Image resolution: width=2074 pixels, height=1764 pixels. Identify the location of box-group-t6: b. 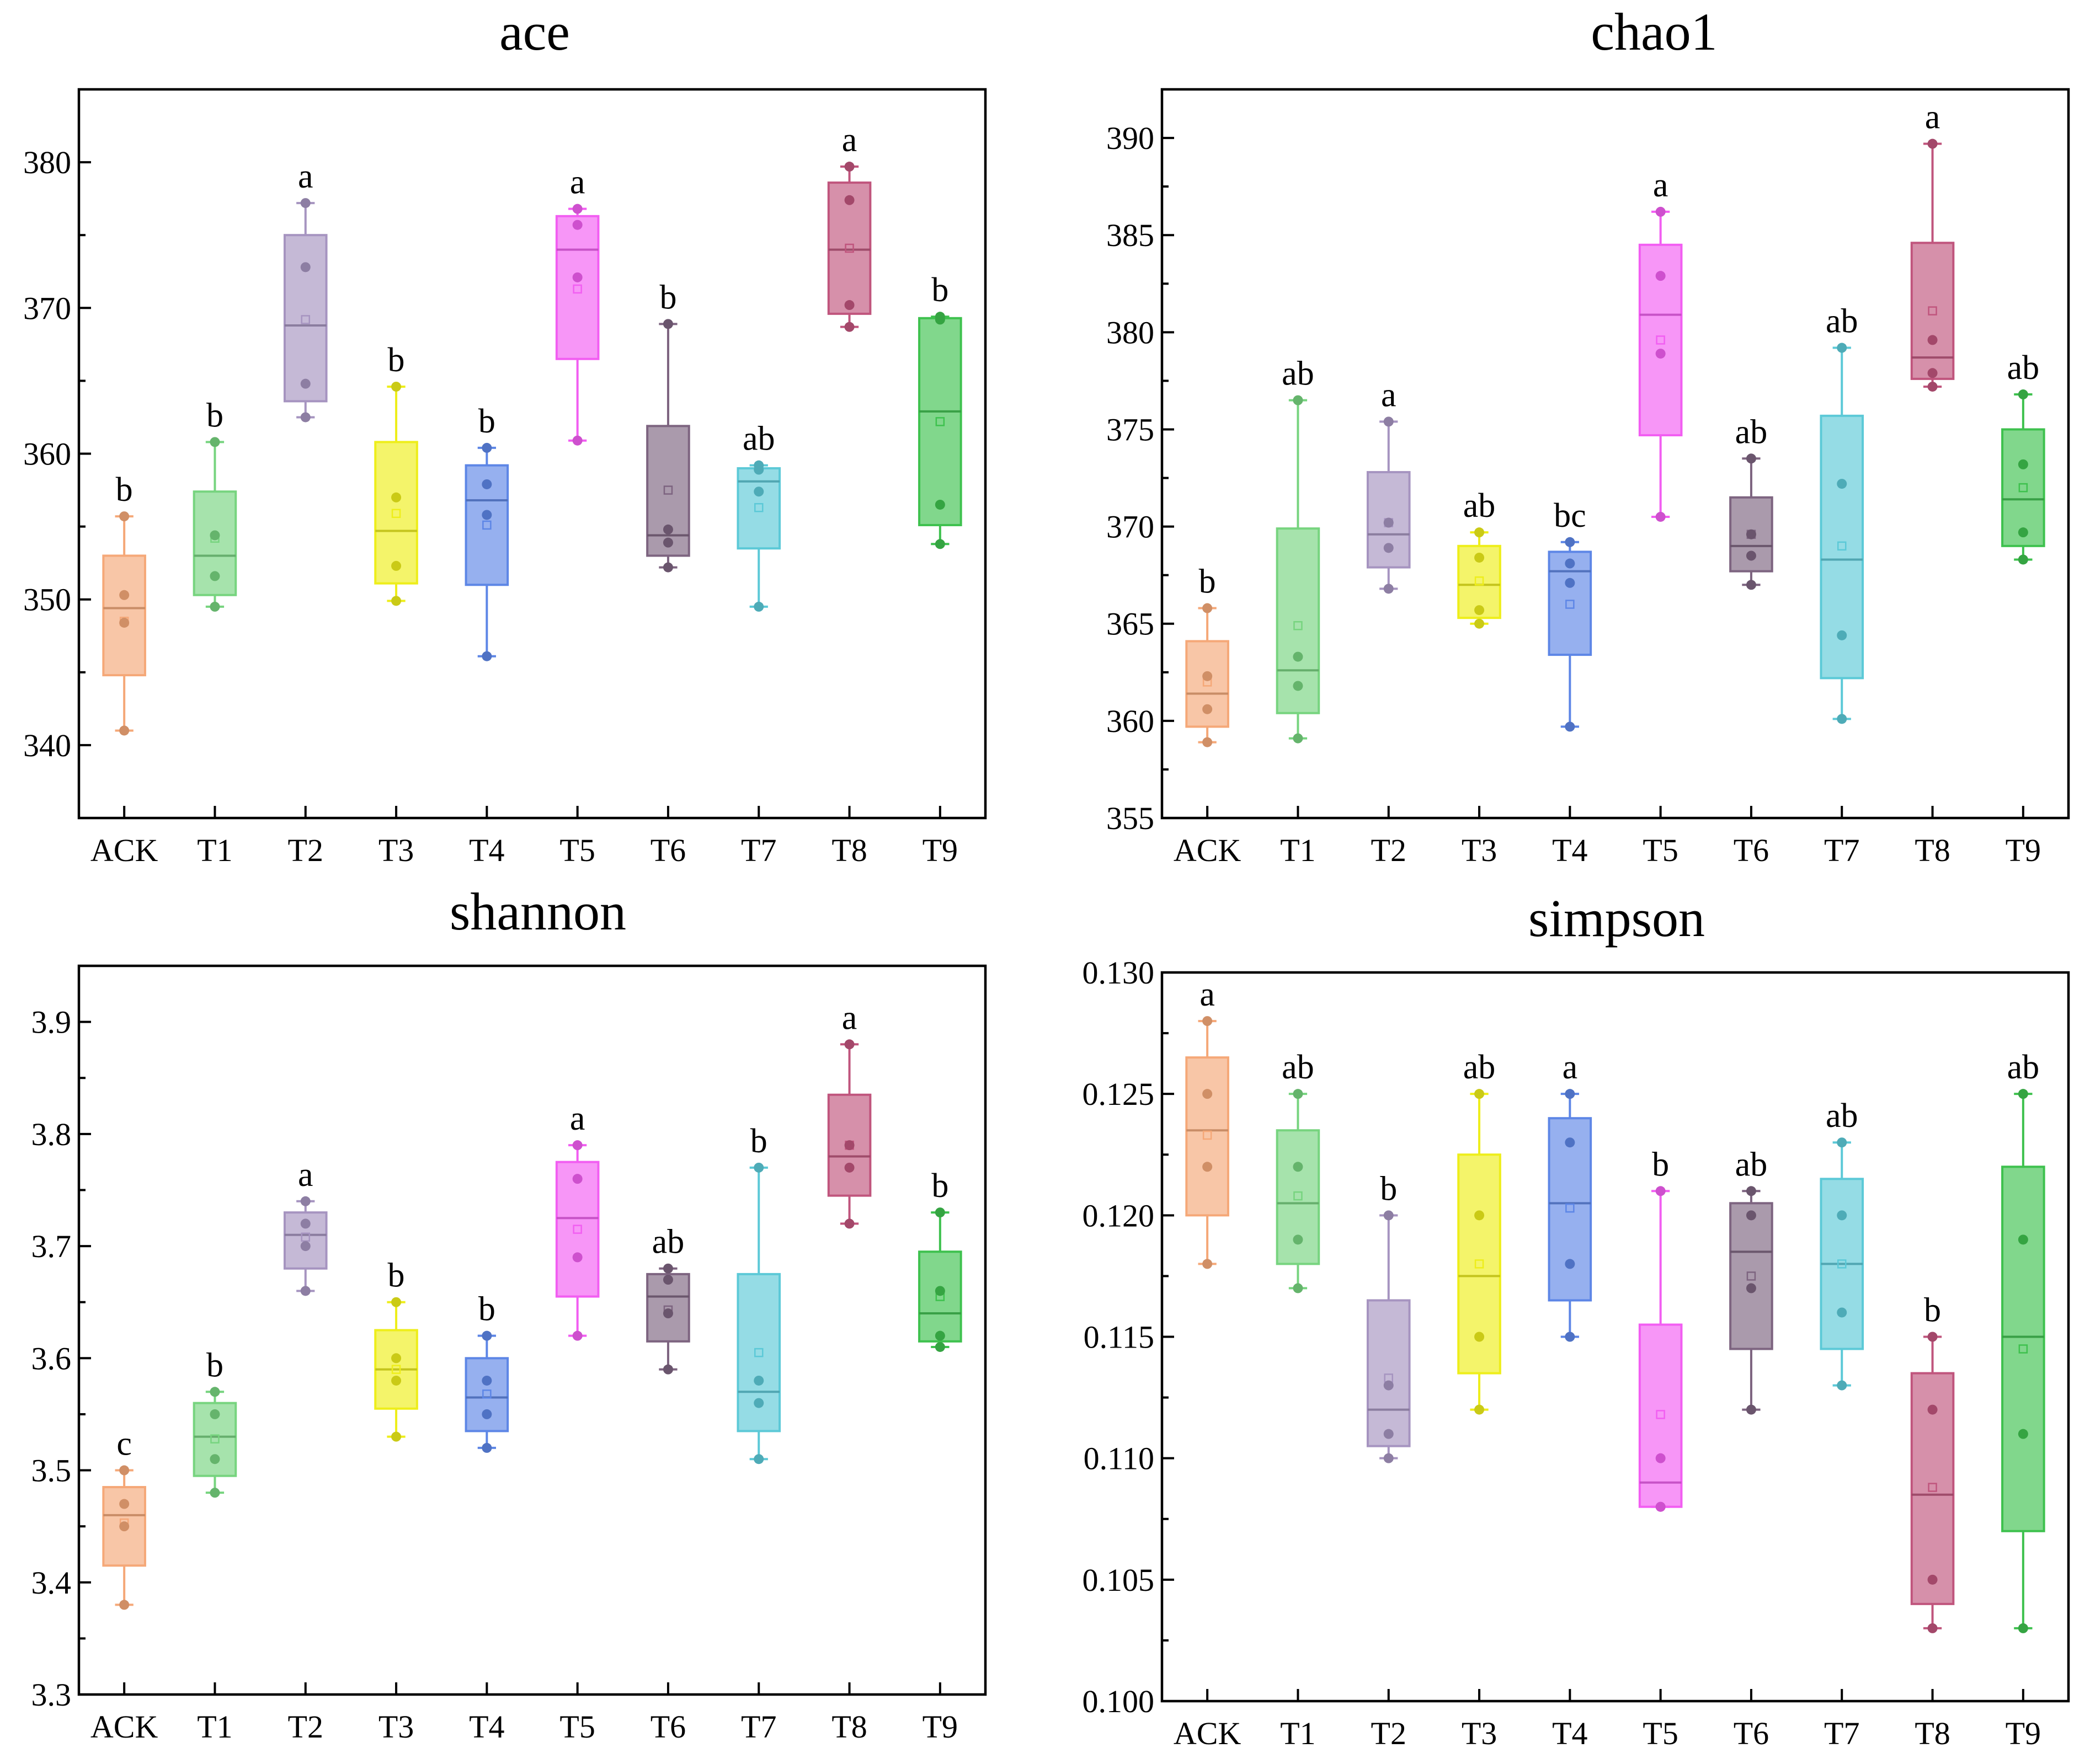
(668, 426).